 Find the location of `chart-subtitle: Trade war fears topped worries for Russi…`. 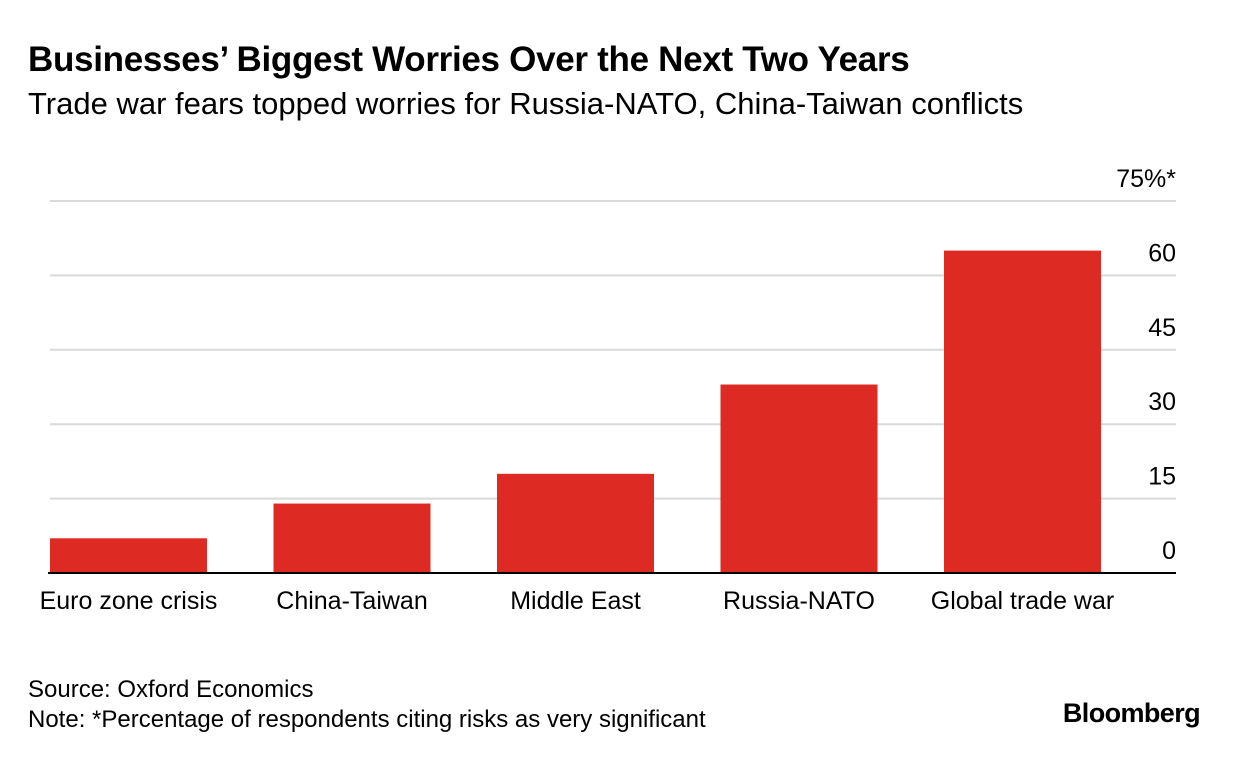

chart-subtitle: Trade war fears topped worries for Russi… is located at coordinates (526, 103).